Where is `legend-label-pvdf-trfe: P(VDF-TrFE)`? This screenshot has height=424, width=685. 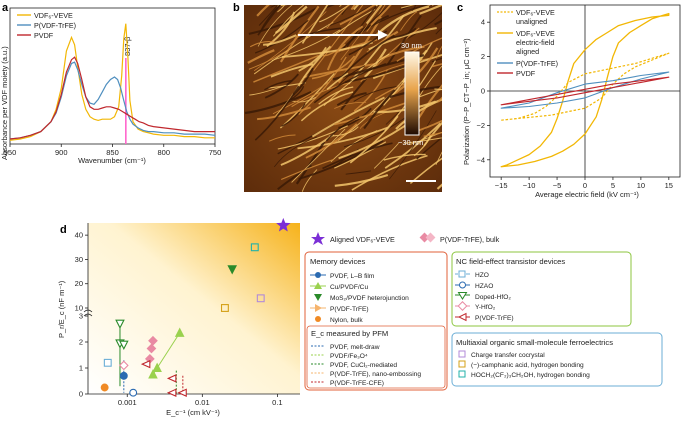 legend-label-pvdf-trfe: P(VDF-TrFE) is located at coordinates (55, 25).